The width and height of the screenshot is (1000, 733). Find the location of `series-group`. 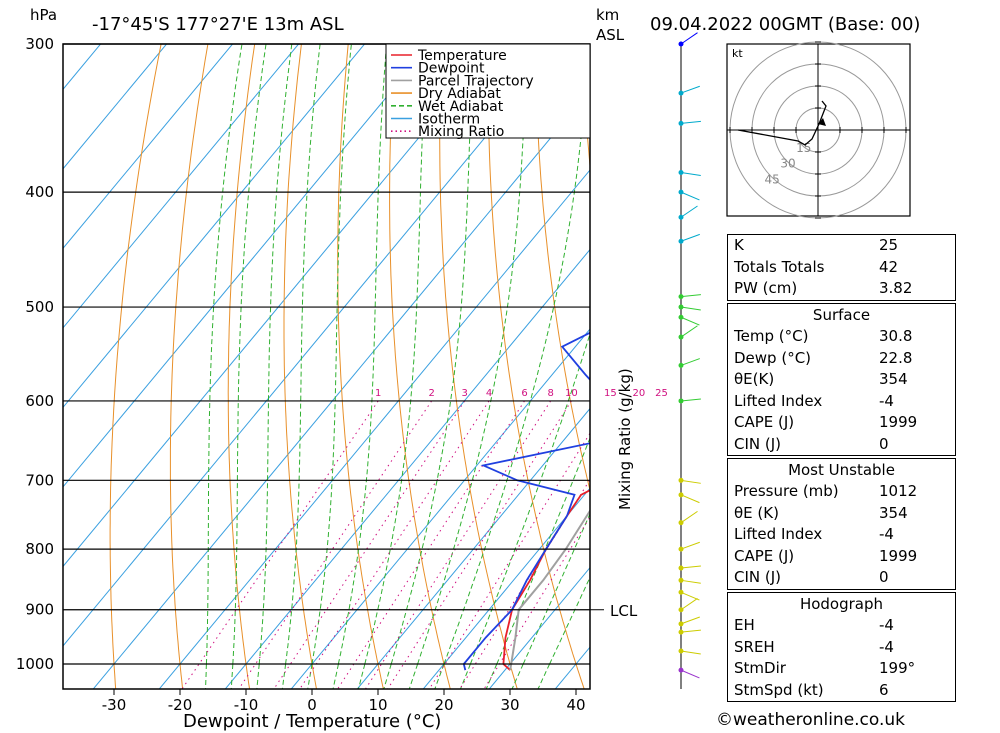

series-group is located at coordinates (526, 501).